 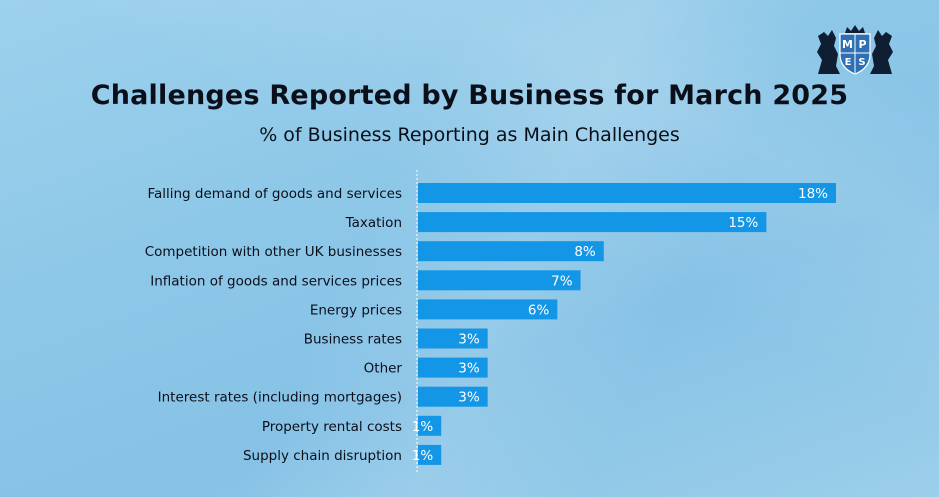 I want to click on category-label: Supply chain disruption, so click(x=322, y=456).